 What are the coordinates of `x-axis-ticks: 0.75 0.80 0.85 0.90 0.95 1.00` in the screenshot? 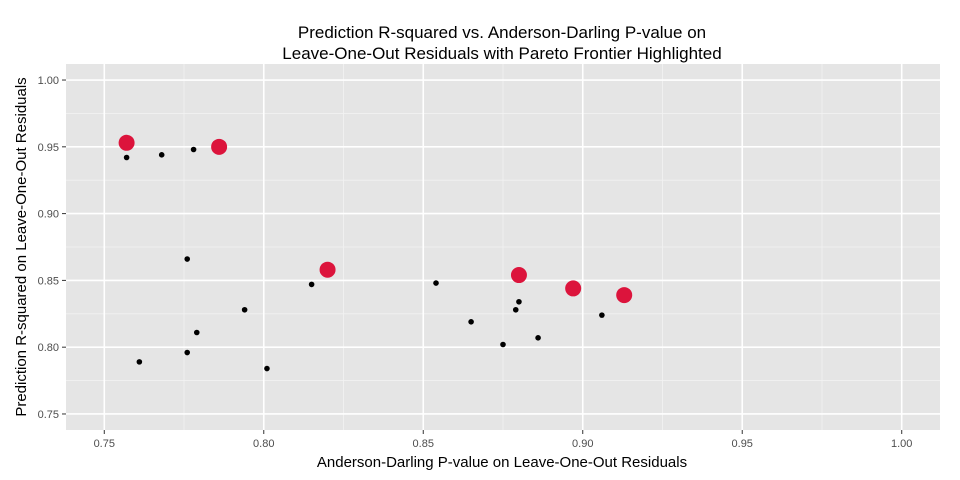 It's located at (503, 440).